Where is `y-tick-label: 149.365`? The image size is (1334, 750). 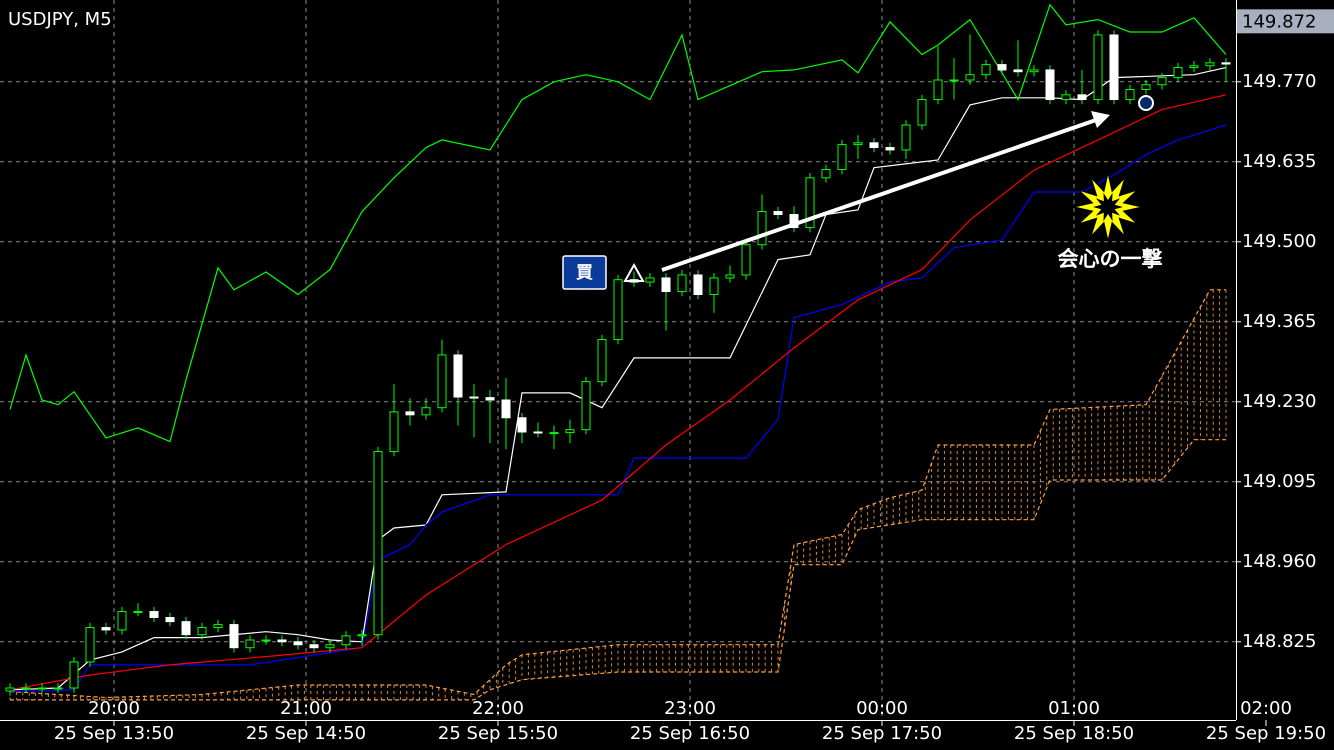
y-tick-label: 149.365 is located at coordinates (1279, 321).